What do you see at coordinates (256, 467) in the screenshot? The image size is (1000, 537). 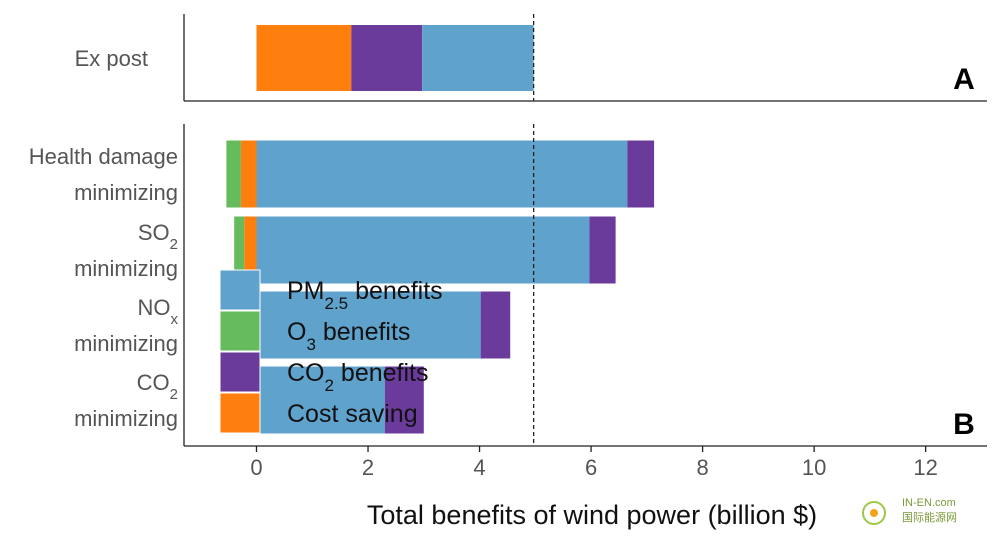 I see `x-tick-label: 0` at bounding box center [256, 467].